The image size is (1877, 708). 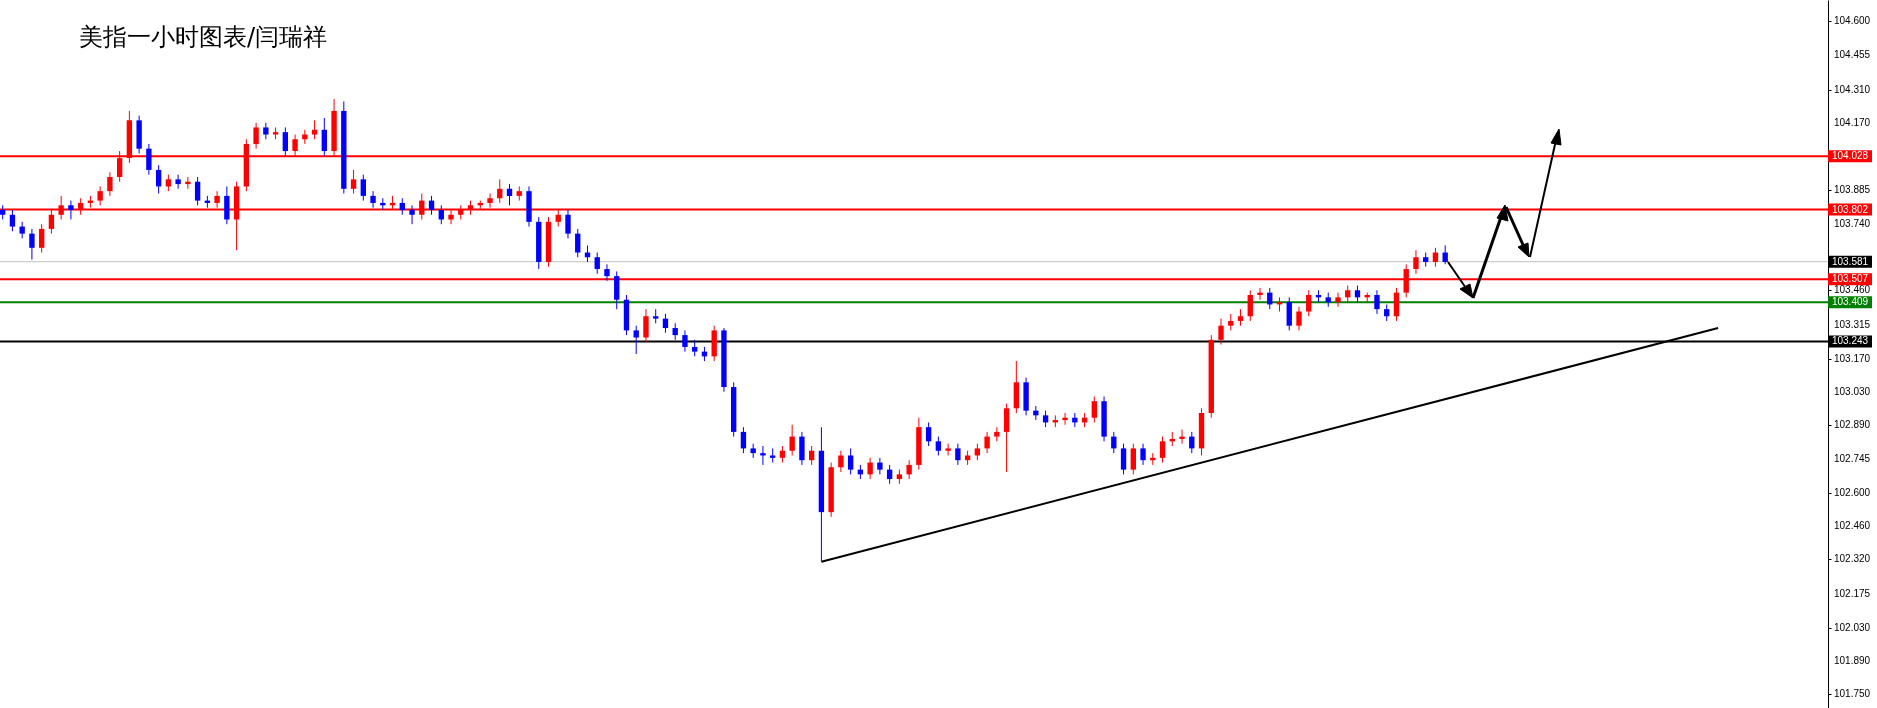 What do you see at coordinates (1852, 89) in the screenshot?
I see `y-tick-label: 104.310` at bounding box center [1852, 89].